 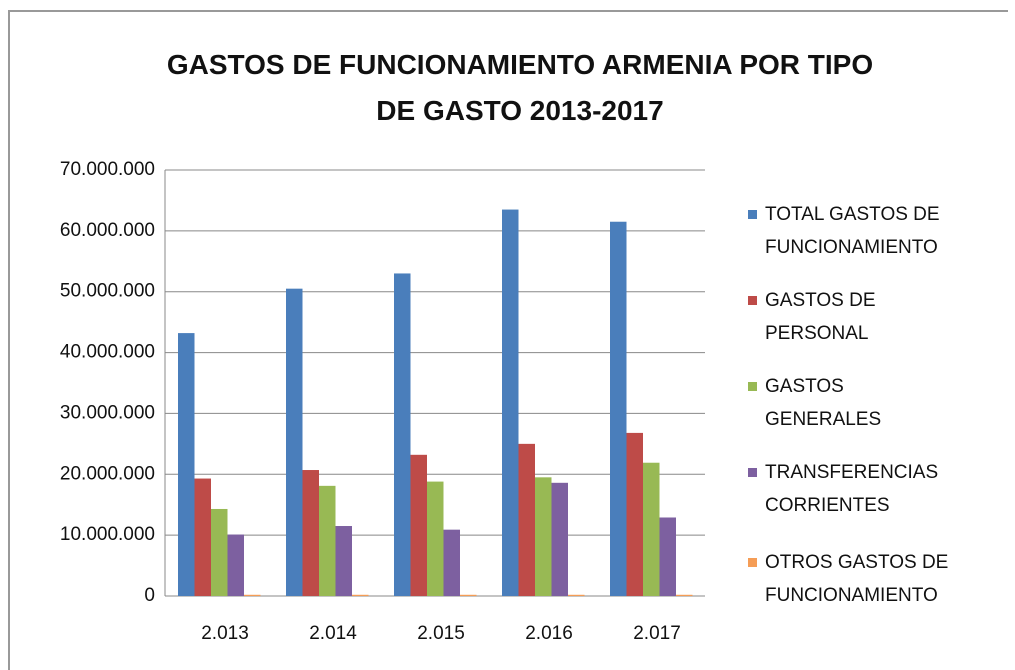 What do you see at coordinates (225, 633) in the screenshot?
I see `x-tick-label: 2.013` at bounding box center [225, 633].